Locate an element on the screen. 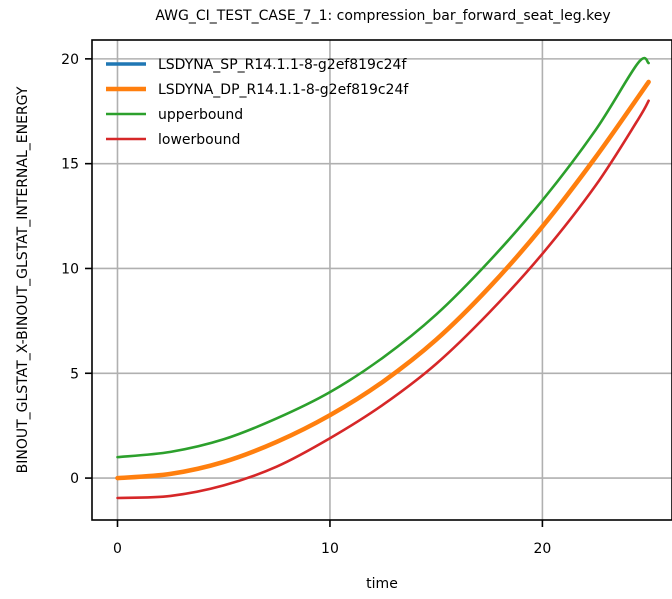 The image size is (672, 599). legend-label: LSDYNA_SP_R14.1.1-8-g2ef819c24f is located at coordinates (282, 65).